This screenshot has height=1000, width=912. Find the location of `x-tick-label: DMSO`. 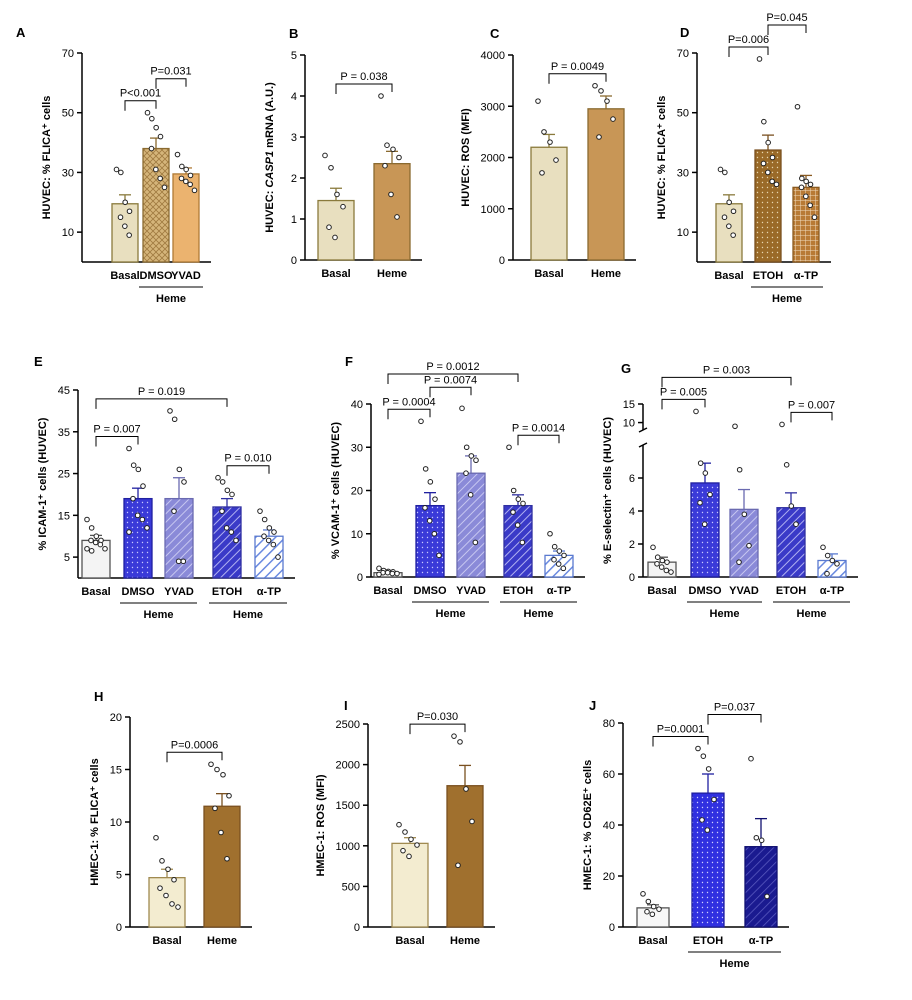

x-tick-label: DMSO is located at coordinates (705, 591).